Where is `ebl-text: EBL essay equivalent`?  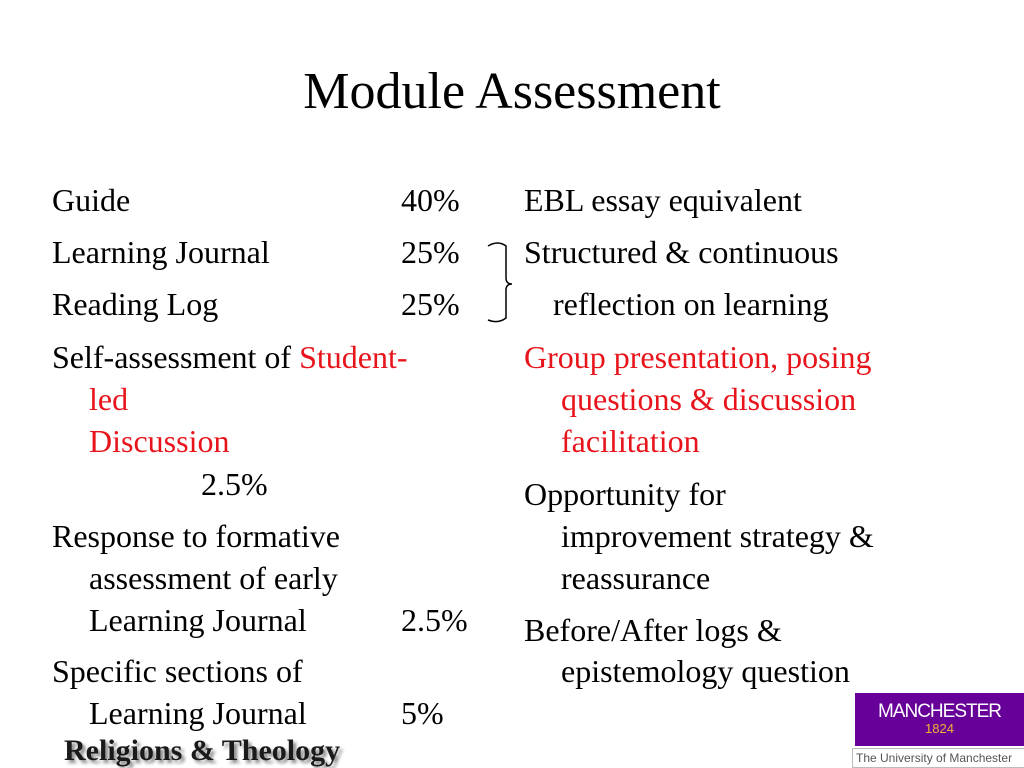 ebl-text: EBL essay equivalent is located at coordinates (663, 200).